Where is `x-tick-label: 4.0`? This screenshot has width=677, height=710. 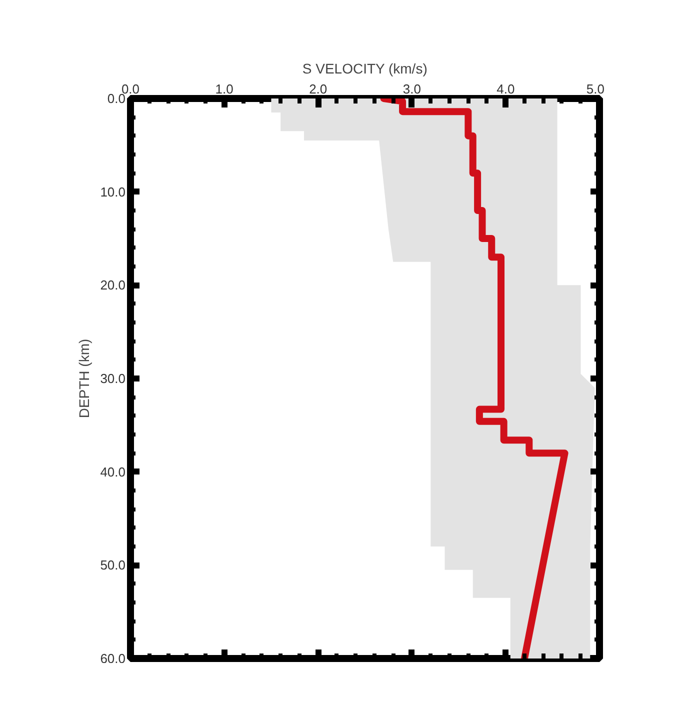
x-tick-label: 4.0 is located at coordinates (505, 89).